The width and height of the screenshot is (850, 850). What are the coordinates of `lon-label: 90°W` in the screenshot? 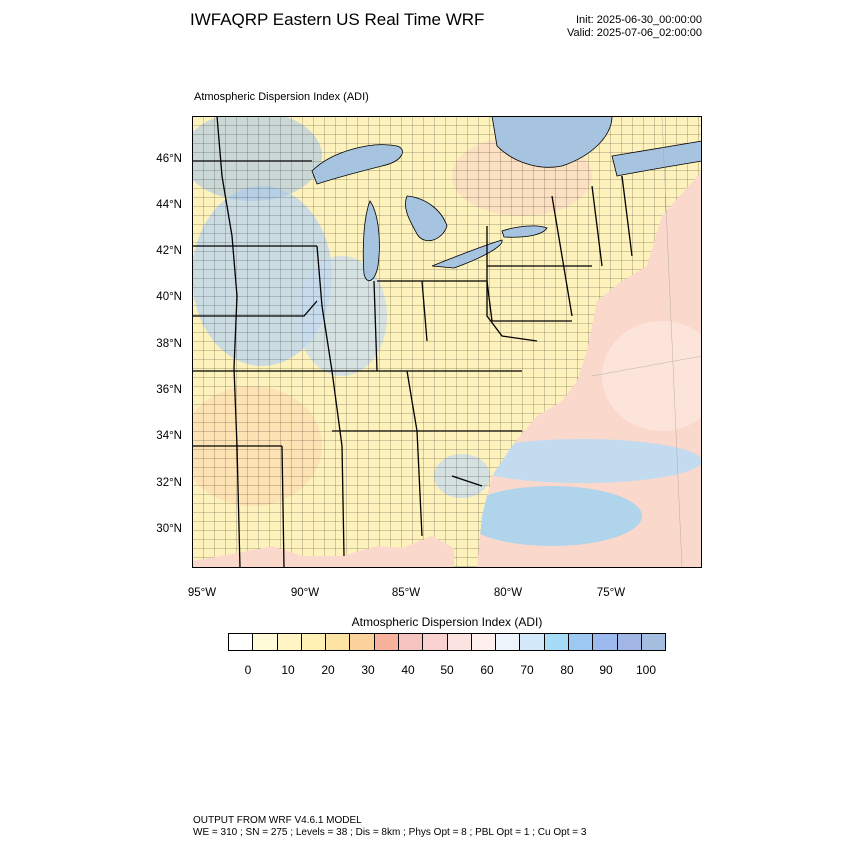 It's located at (305, 593).